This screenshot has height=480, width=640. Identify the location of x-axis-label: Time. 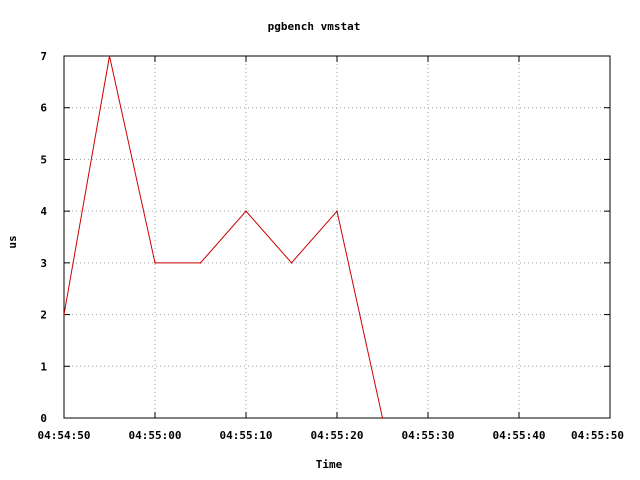
(329, 464).